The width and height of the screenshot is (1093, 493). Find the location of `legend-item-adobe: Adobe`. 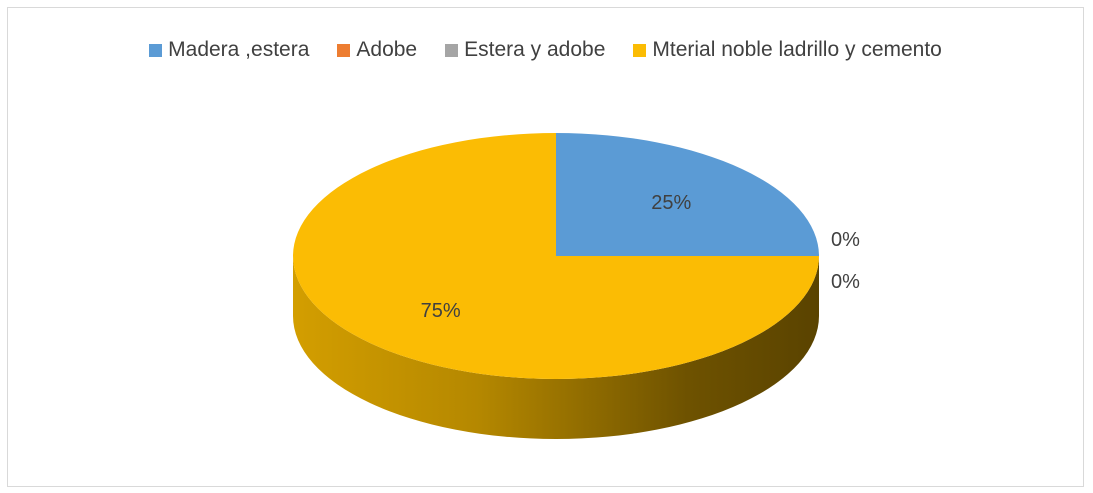

legend-item-adobe: Adobe is located at coordinates (377, 50).